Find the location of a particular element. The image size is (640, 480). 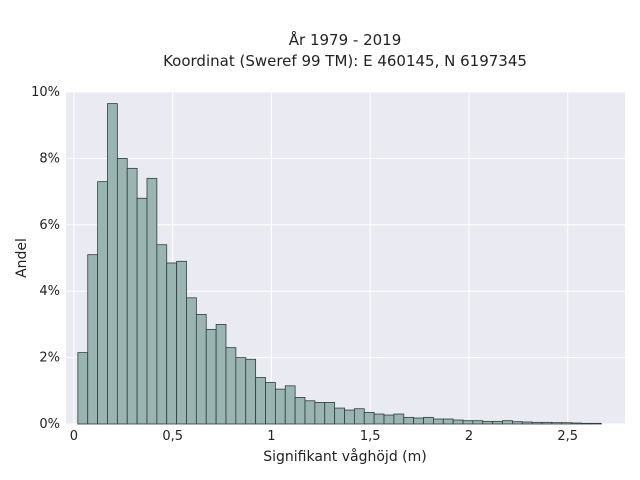

y-tick-label: 0% is located at coordinates (49, 424).